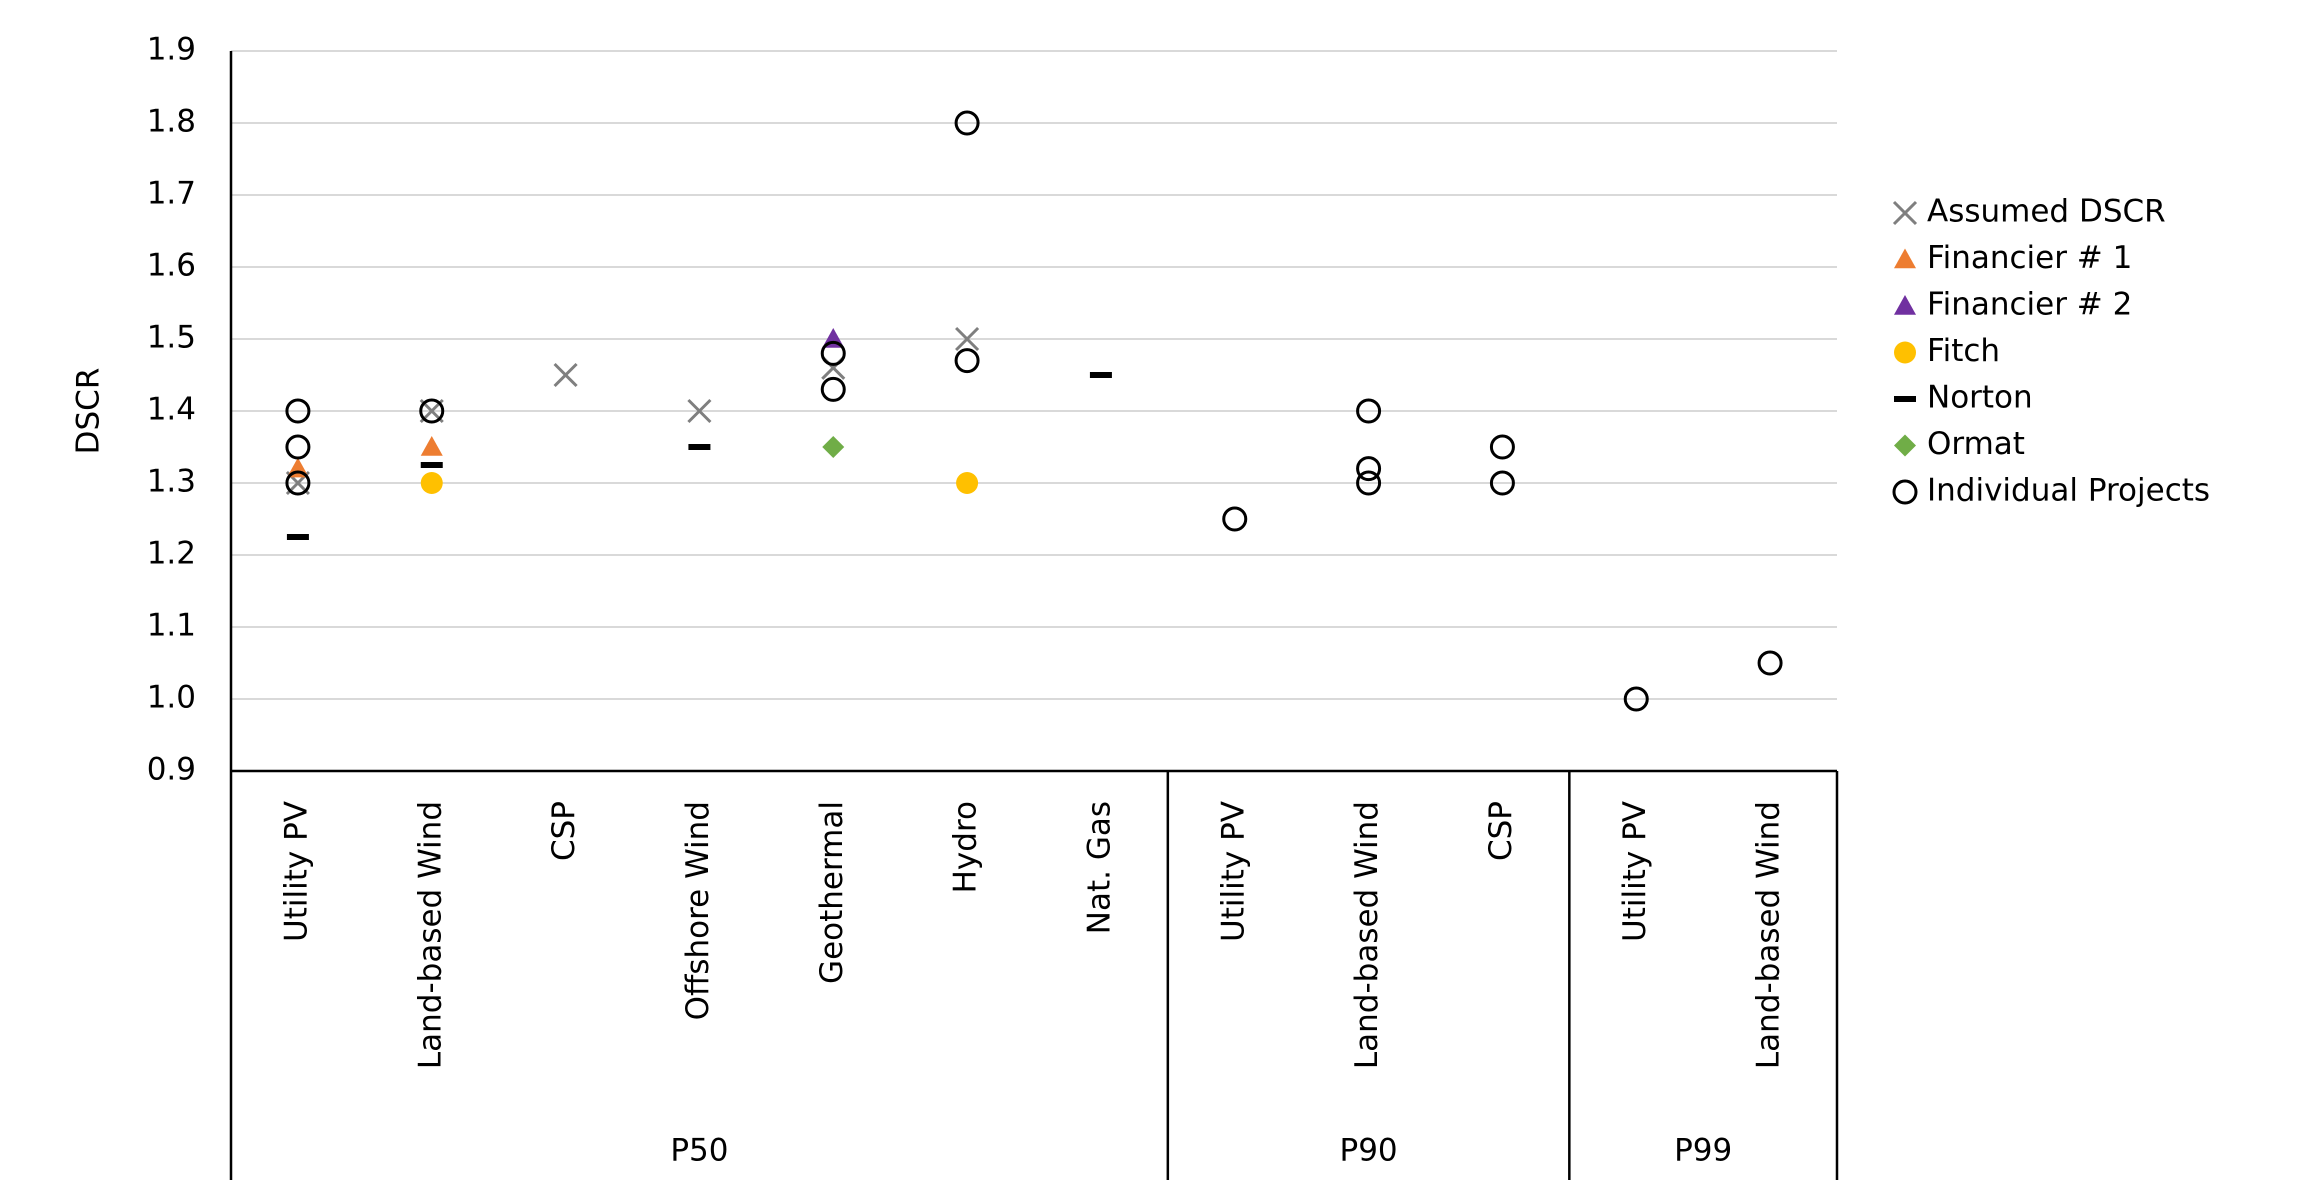 The width and height of the screenshot is (2305, 1185). What do you see at coordinates (1963, 351) in the screenshot?
I see `legend-label: Fitch` at bounding box center [1963, 351].